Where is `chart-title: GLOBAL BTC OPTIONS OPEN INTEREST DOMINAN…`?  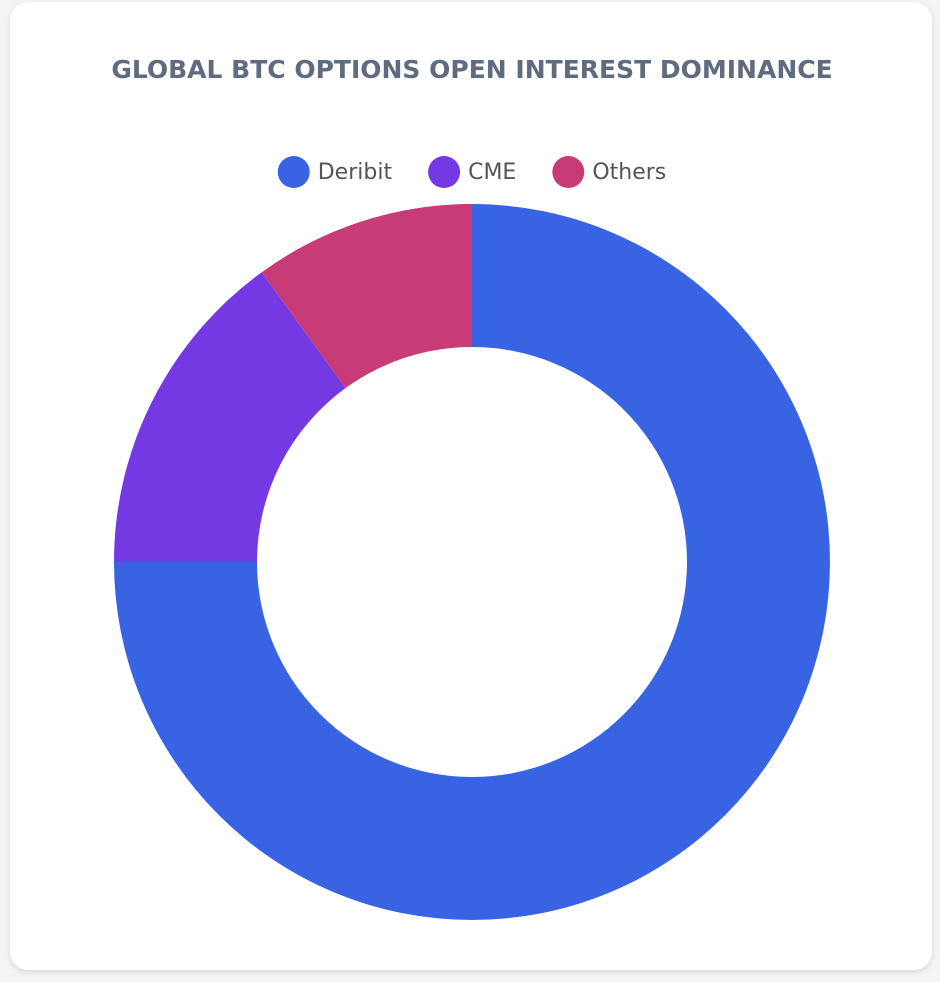
chart-title: GLOBAL BTC OPTIONS OPEN INTEREST DOMINAN… is located at coordinates (471, 69).